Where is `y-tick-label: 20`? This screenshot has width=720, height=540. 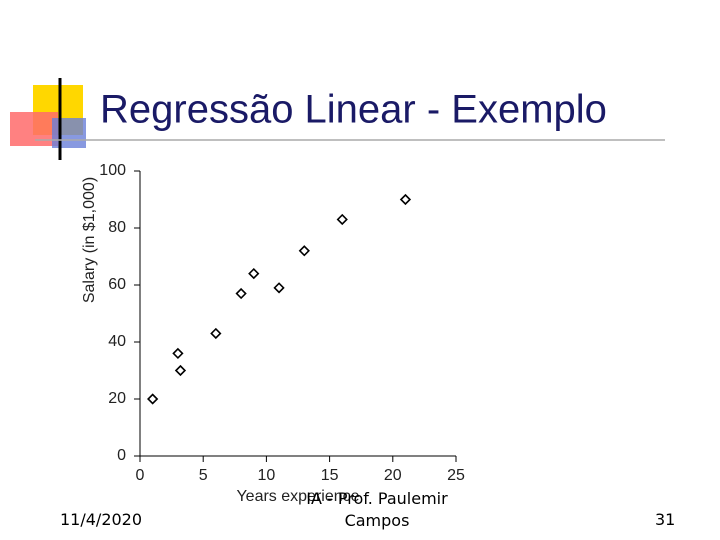 y-tick-label: 20 is located at coordinates (117, 398).